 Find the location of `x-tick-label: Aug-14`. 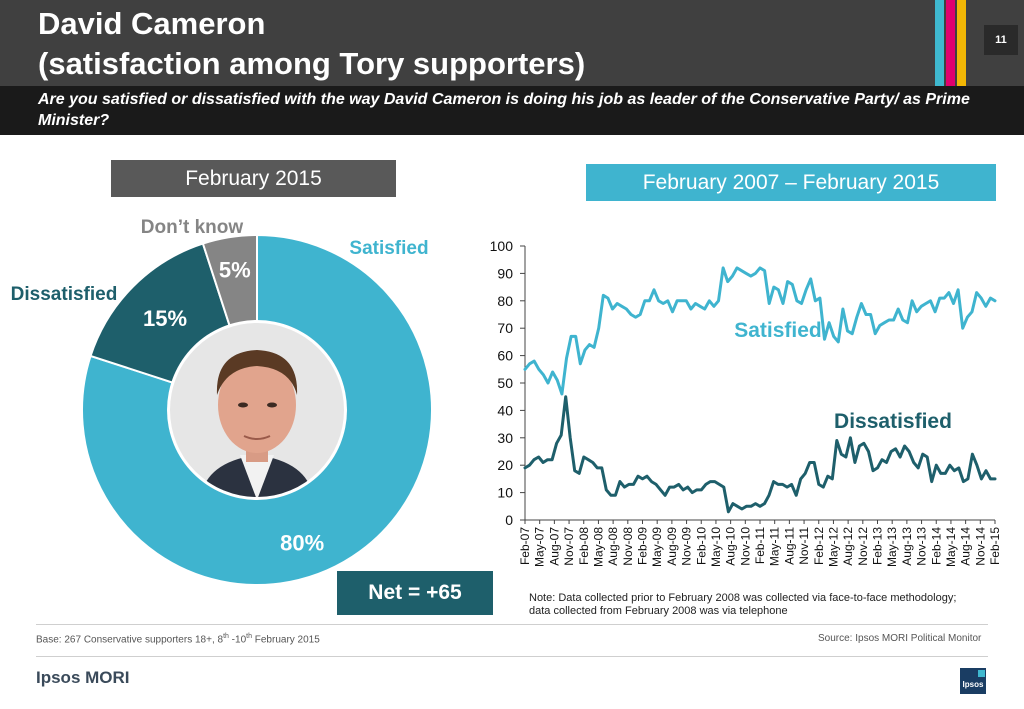

x-tick-label: Aug-14 is located at coordinates (966, 546).